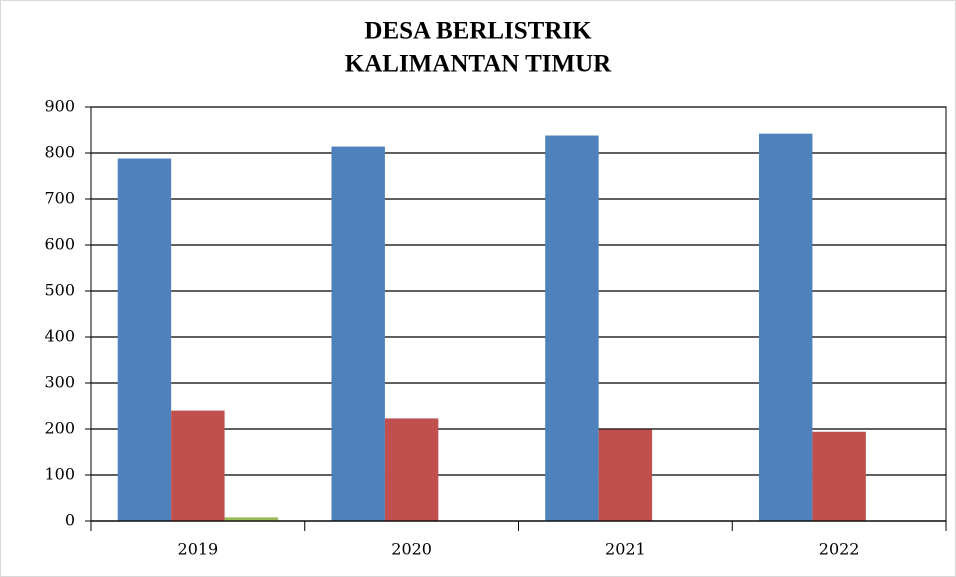 Image resolution: width=956 pixels, height=577 pixels. I want to click on x-tick-label: 2020, so click(411, 549).